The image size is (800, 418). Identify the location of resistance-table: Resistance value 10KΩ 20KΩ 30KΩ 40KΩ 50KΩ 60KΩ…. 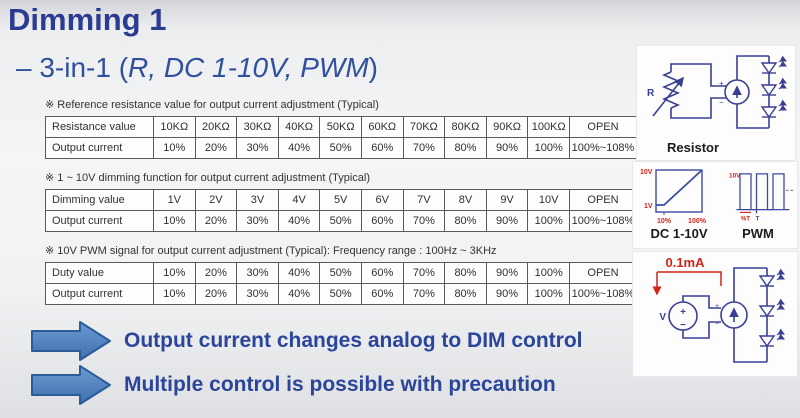
(341, 137).